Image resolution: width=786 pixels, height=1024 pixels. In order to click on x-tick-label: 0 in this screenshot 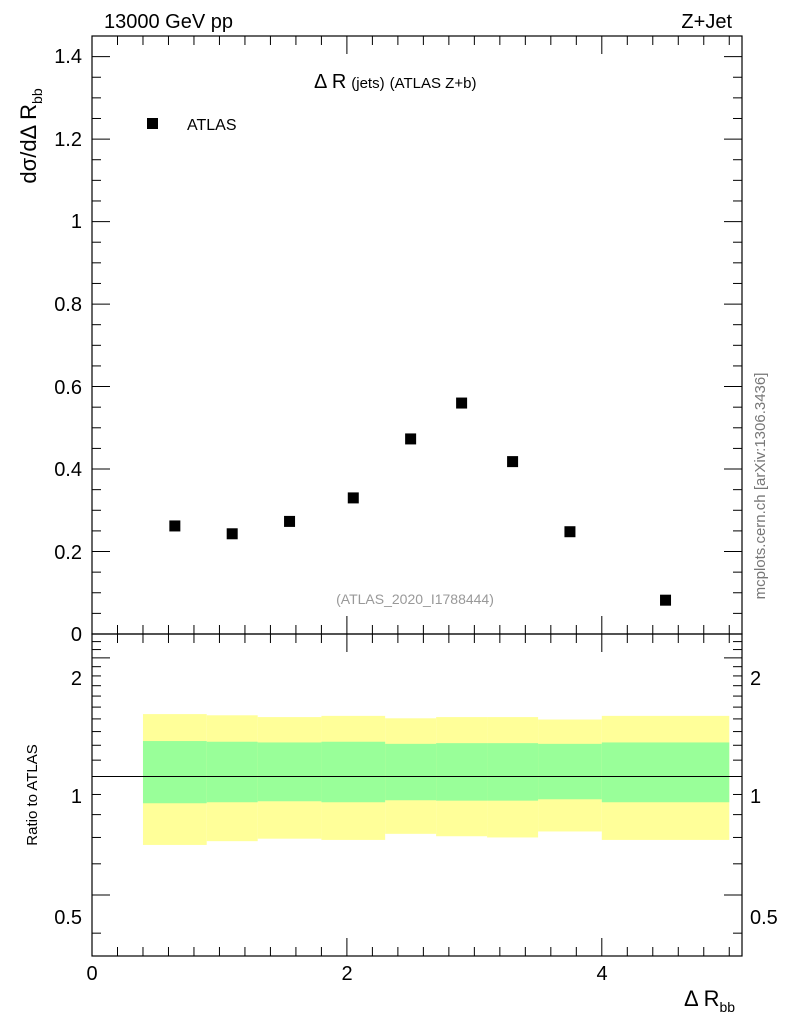, I will do `click(91, 974)`.